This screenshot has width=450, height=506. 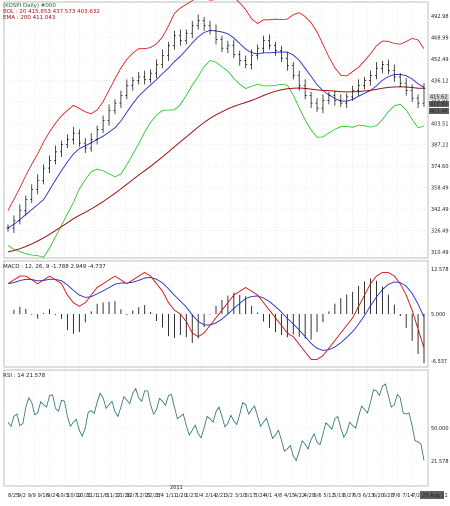 What do you see at coordinates (440, 60) in the screenshot?
I see `price-tick-label: 452.49` at bounding box center [440, 60].